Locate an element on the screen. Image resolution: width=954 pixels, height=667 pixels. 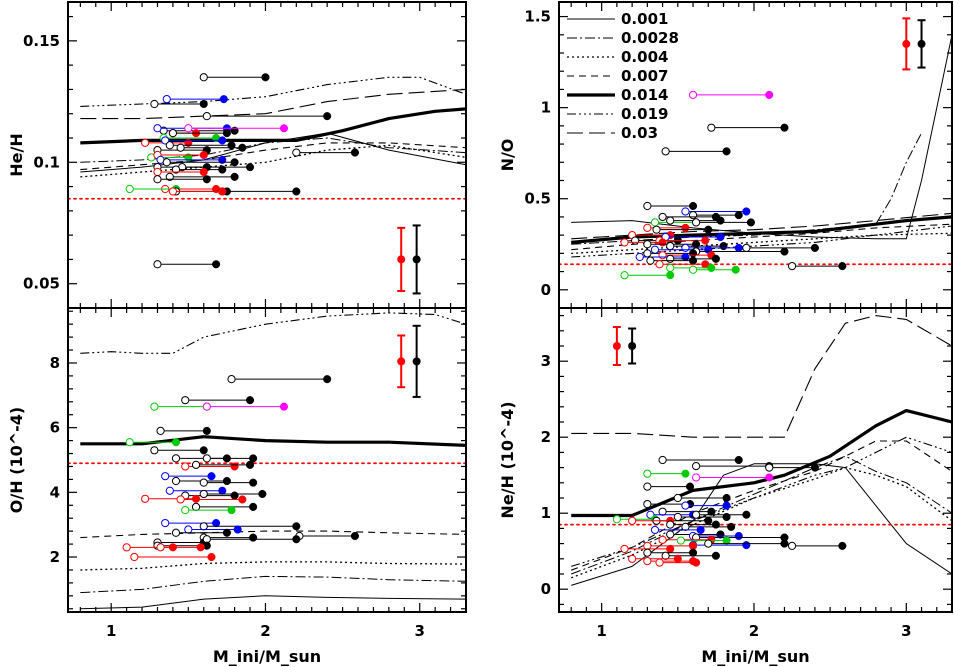
y-axis-label: He/H is located at coordinates (16, 154).